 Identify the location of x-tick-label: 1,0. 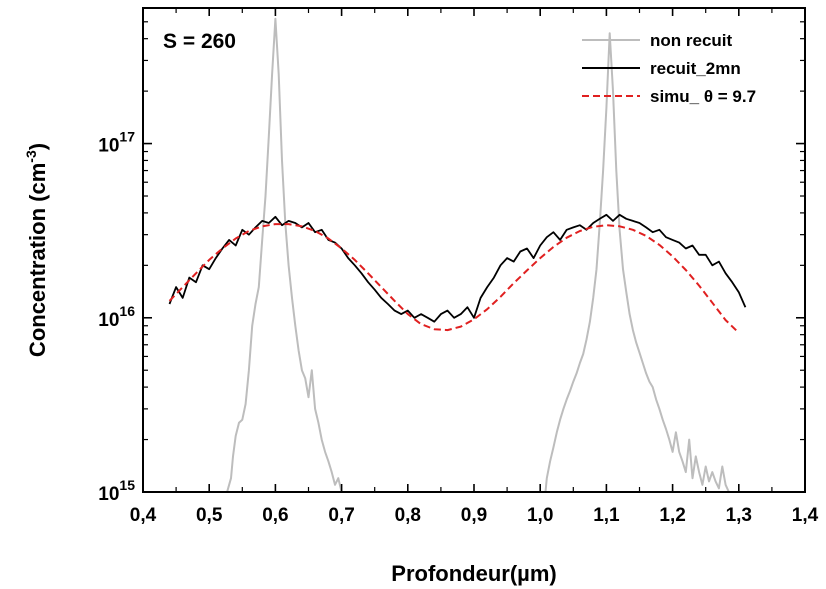
(540, 515).